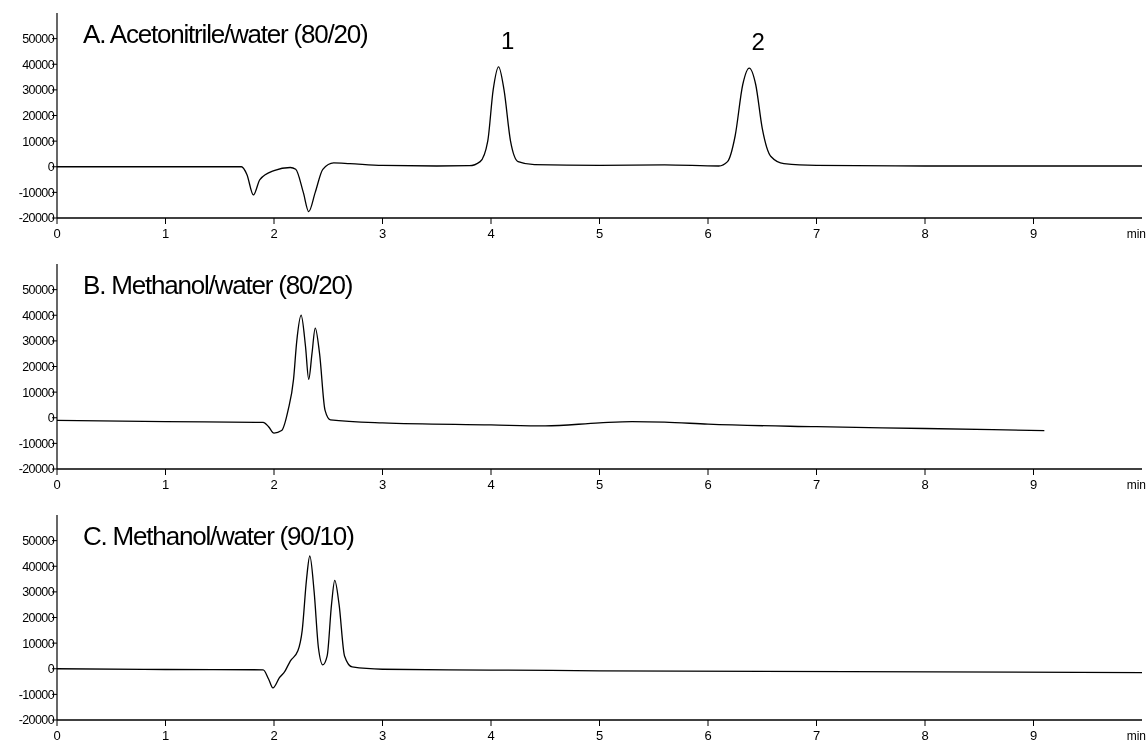 Image resolution: width=1147 pixels, height=753 pixels. I want to click on chart-title: A. Acetonitrile/water (80/20), so click(226, 34).